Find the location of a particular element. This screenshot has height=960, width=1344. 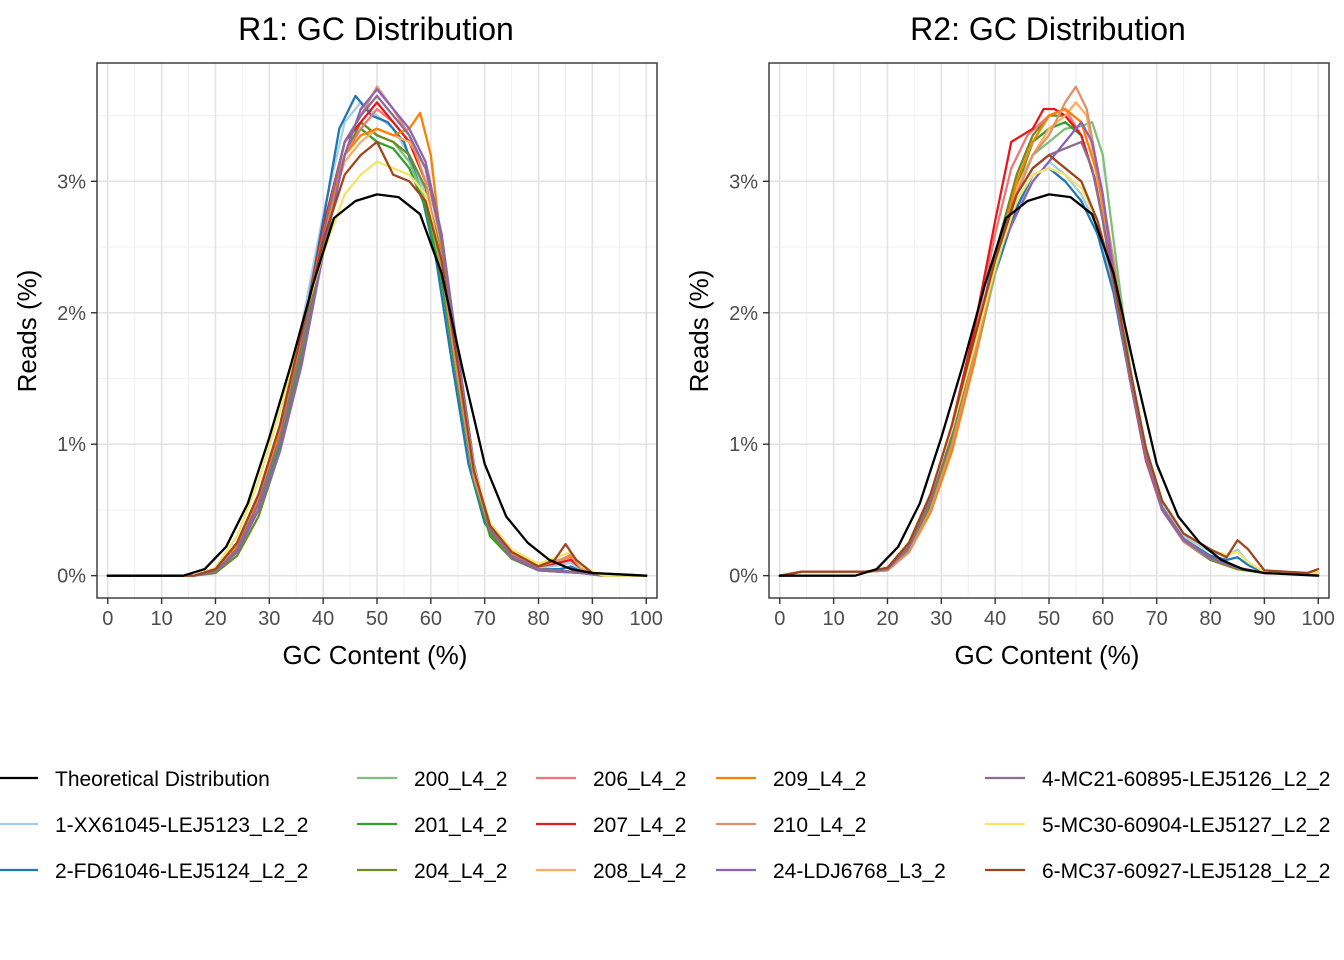

legend-label-2-fd61046-lej5124-l2-2: 2-FD61046-LEJ5124_L2_2 is located at coordinates (181, 871).